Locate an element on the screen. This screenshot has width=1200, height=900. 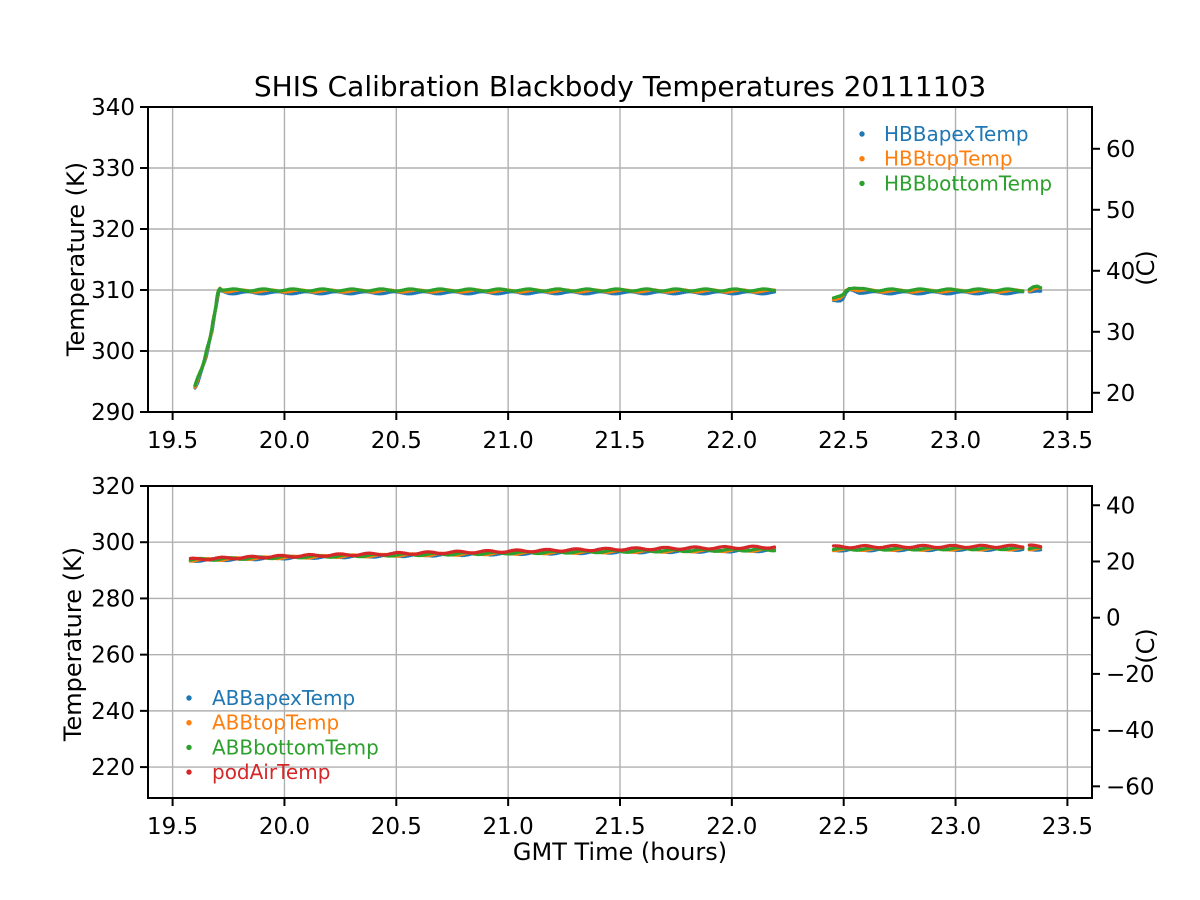
y-right-tick-label: −20 is located at coordinates (1130, 675).